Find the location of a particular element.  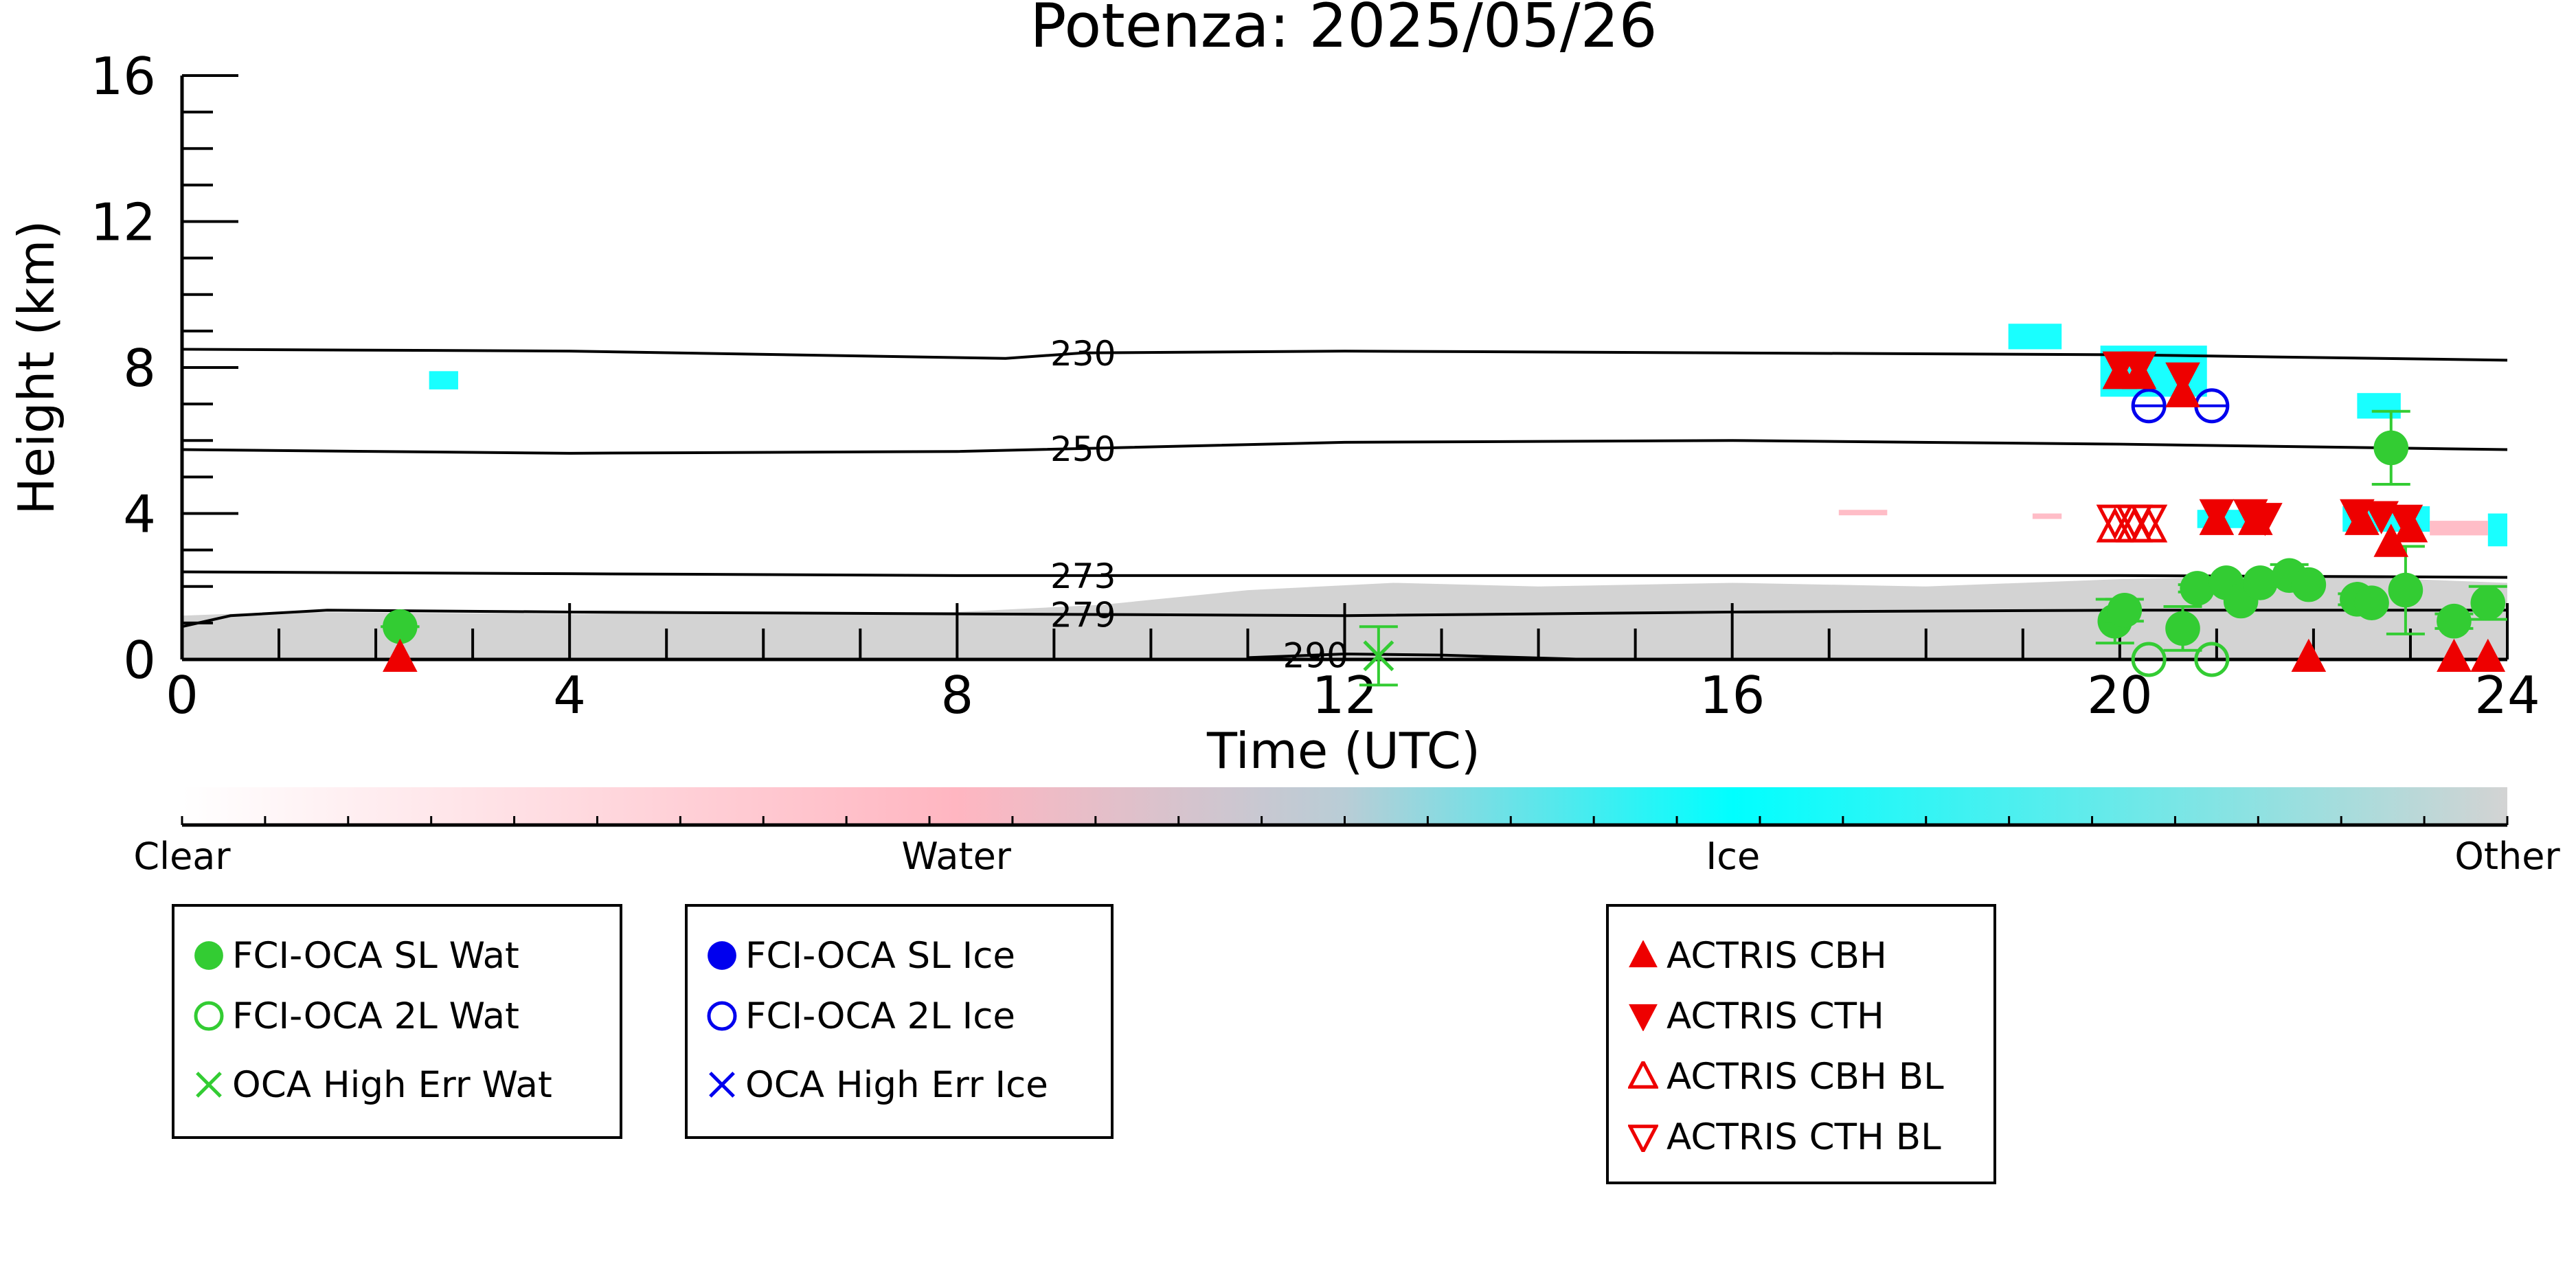

isotherm-label-290: 290 is located at coordinates (1315, 656).